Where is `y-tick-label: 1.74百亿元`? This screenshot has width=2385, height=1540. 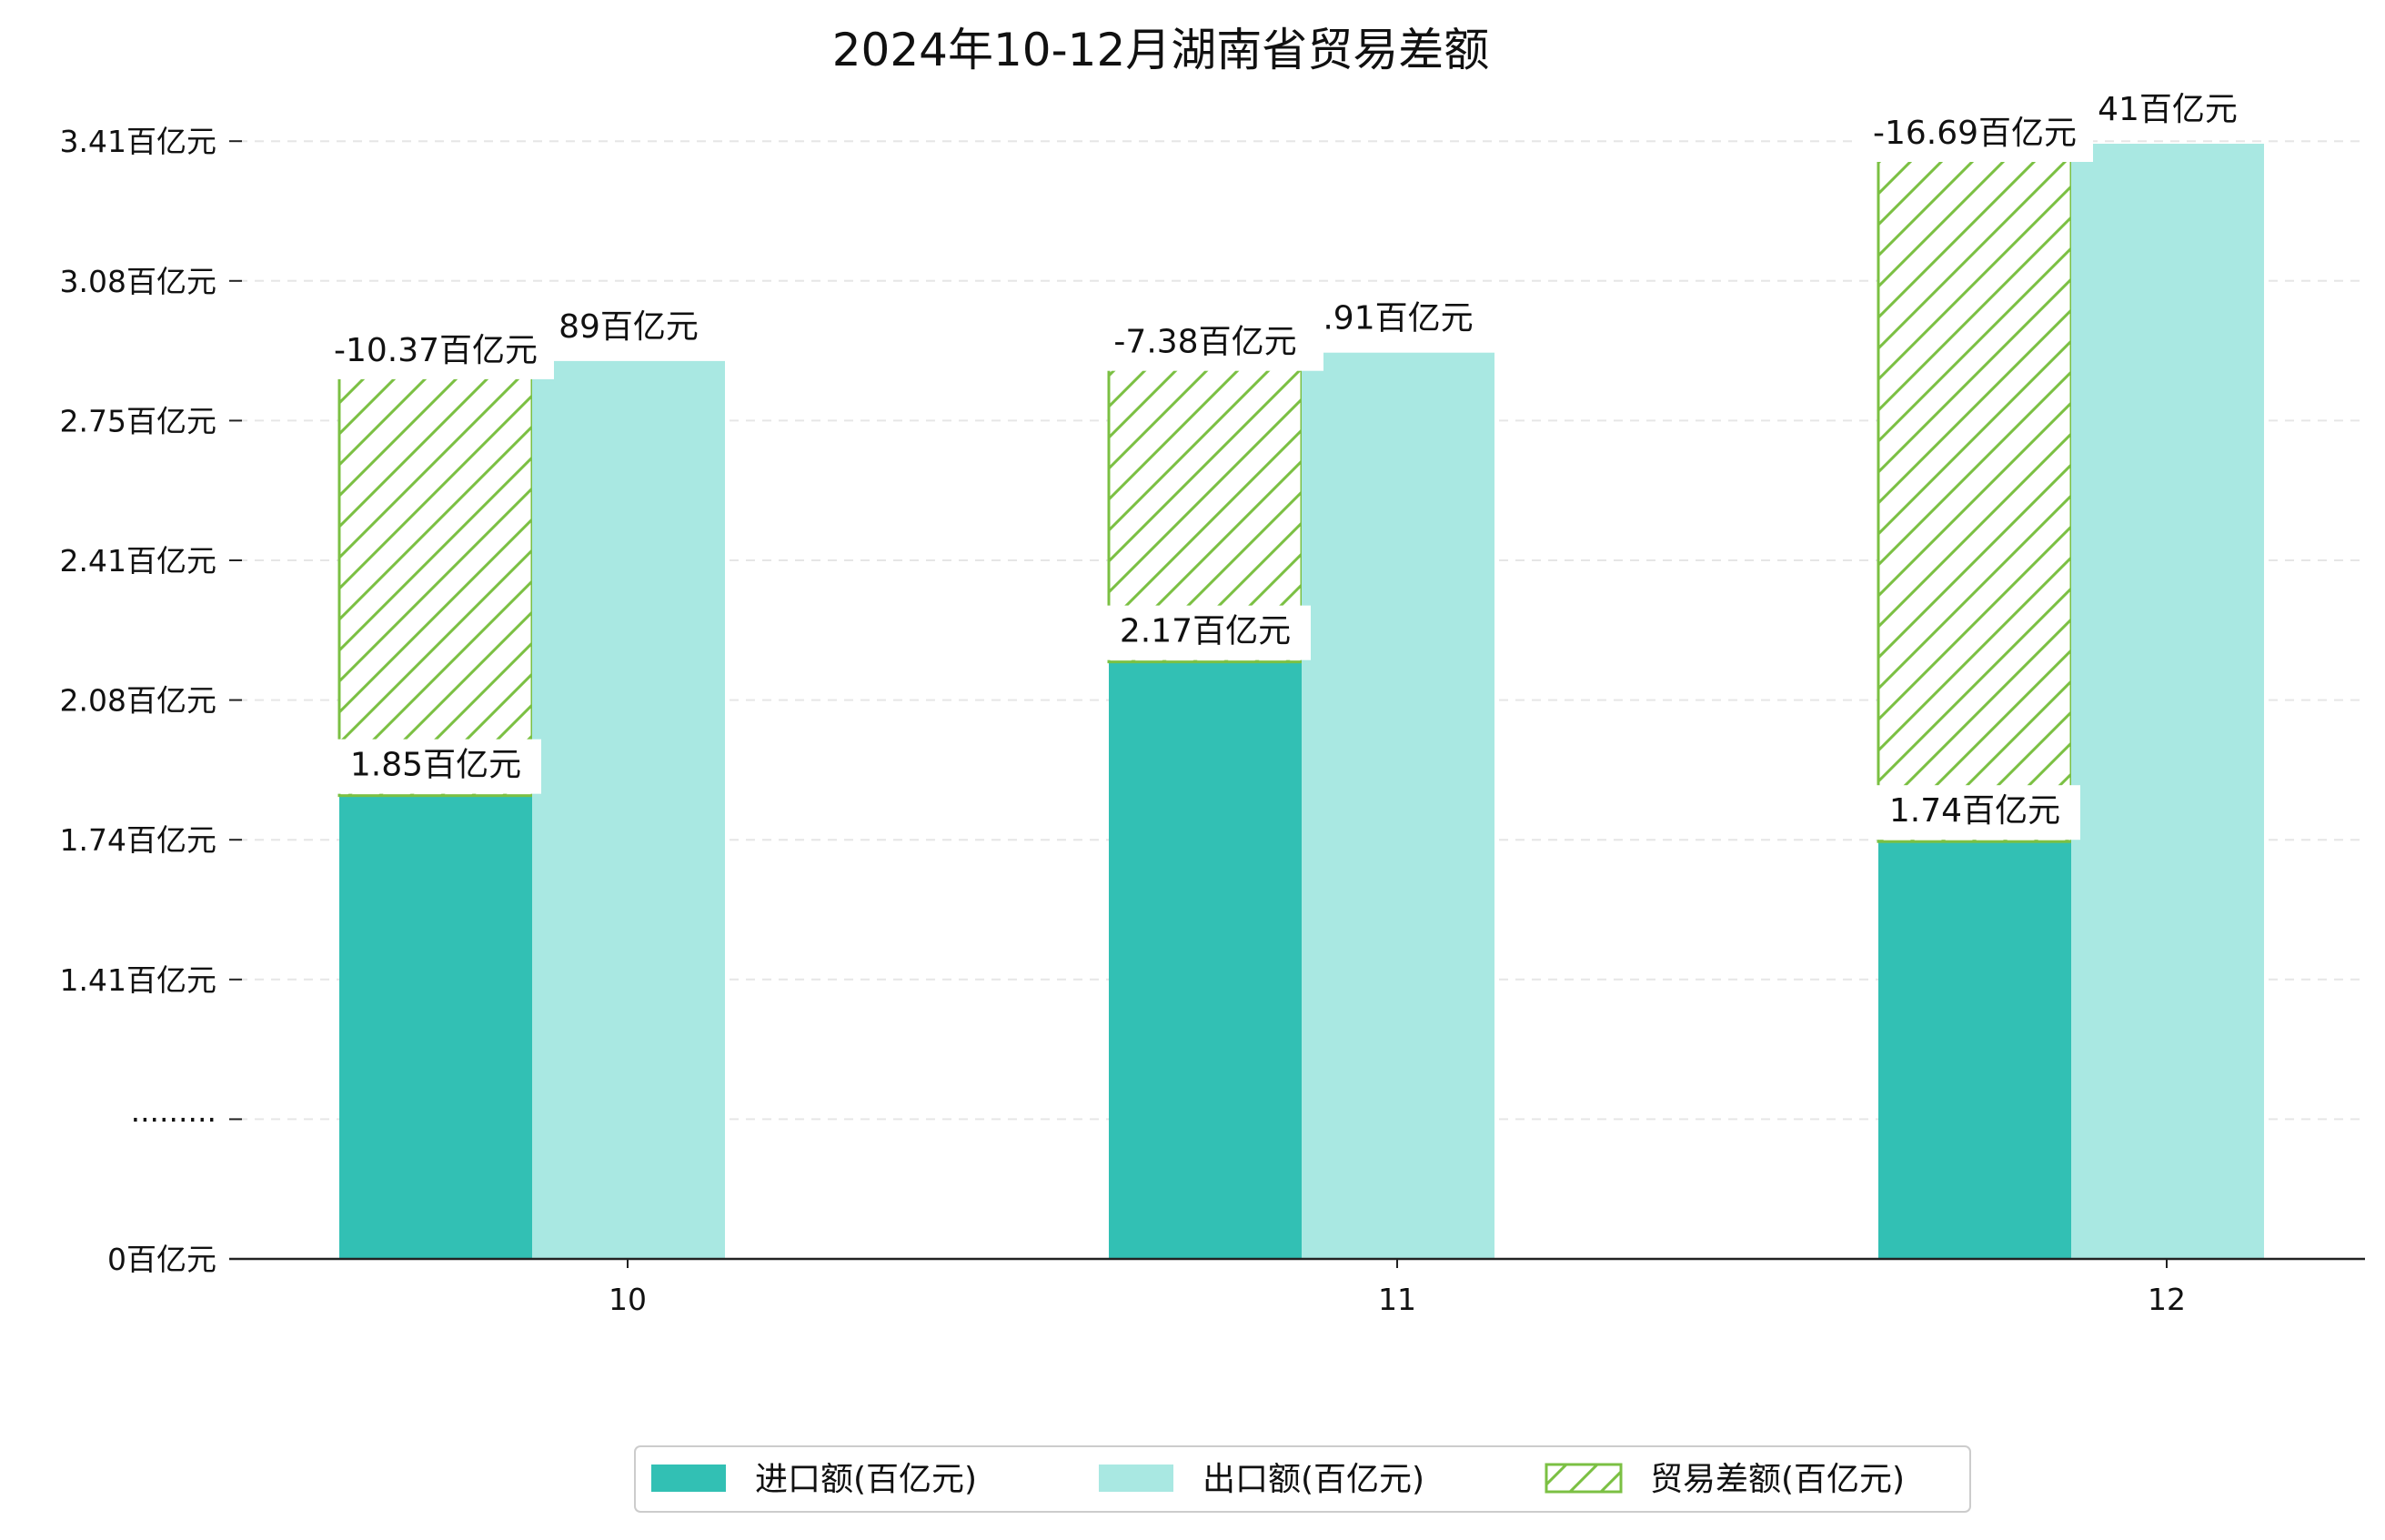 y-tick-label: 1.74百亿元 is located at coordinates (138, 840).